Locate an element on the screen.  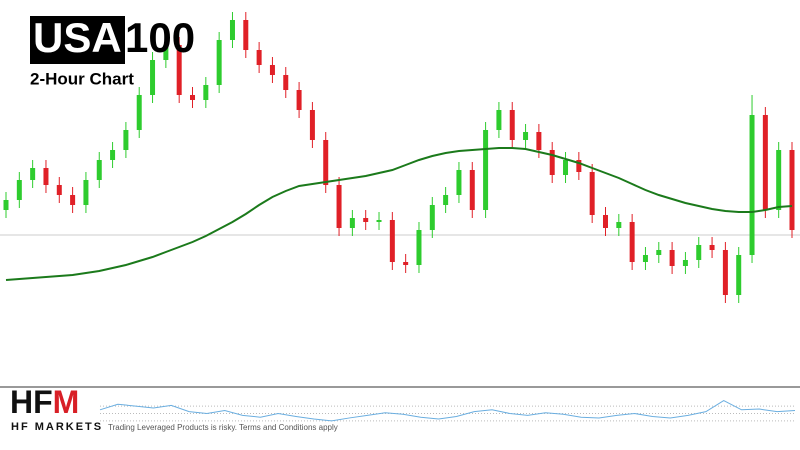
title-box is located at coordinates (77, 40).